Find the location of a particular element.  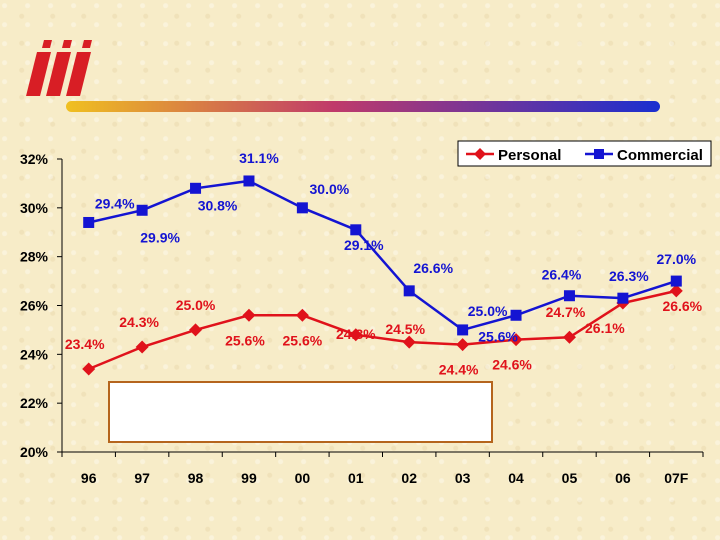

commercial-data-label: 26.4% is located at coordinates (562, 275).